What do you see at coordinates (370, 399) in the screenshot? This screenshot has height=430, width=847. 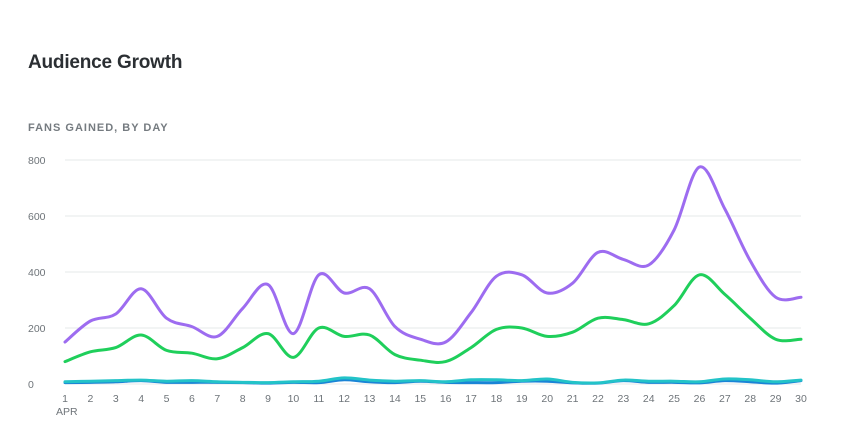 I see `x-tick-label: 13` at bounding box center [370, 399].